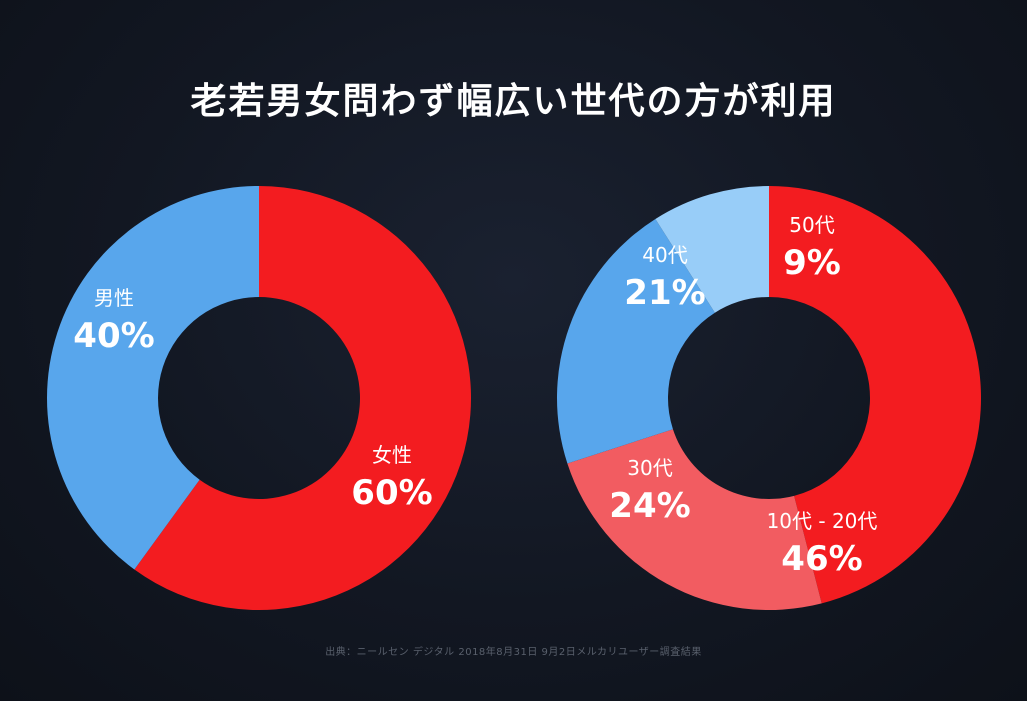  I want to click on slice-value-label: 21%, so click(664, 293).